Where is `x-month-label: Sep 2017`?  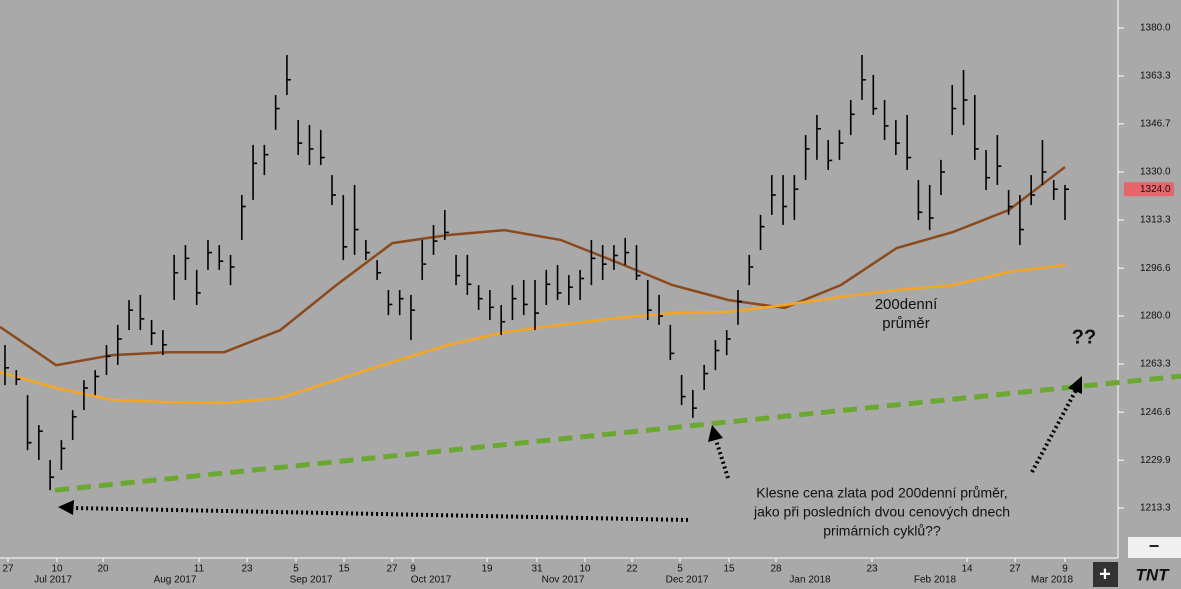
x-month-label: Sep 2017 is located at coordinates (311, 580).